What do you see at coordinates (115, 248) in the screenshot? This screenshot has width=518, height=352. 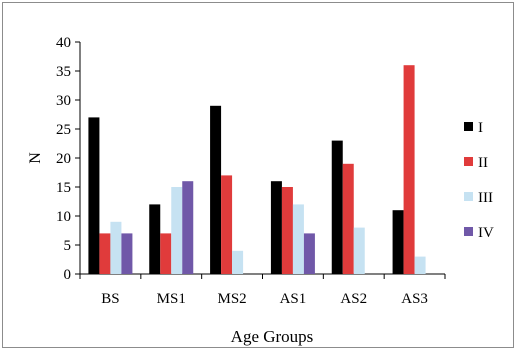 I see `bar-III-BS` at bounding box center [115, 248].